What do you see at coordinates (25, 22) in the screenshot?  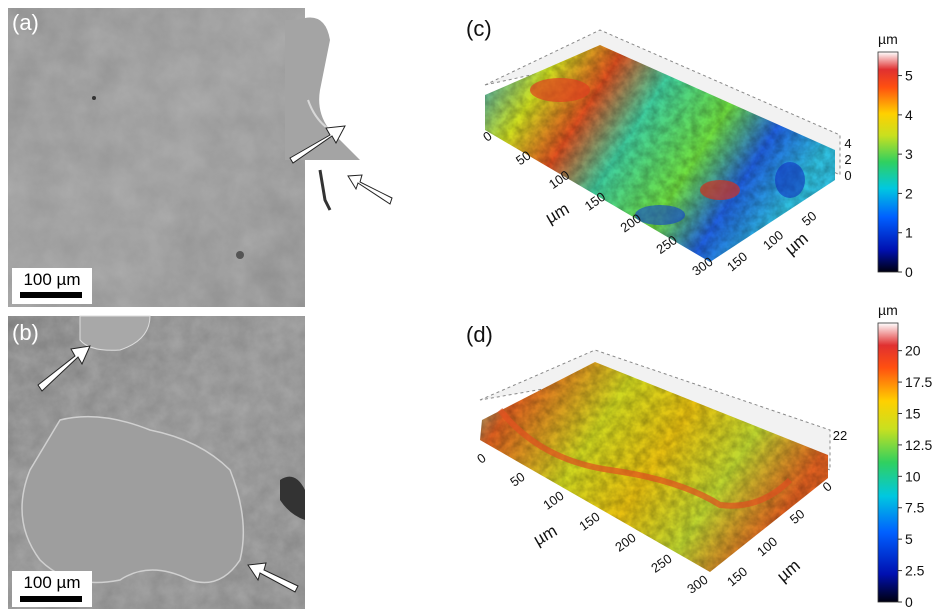 I see `panel-label: (a)` at bounding box center [25, 22].